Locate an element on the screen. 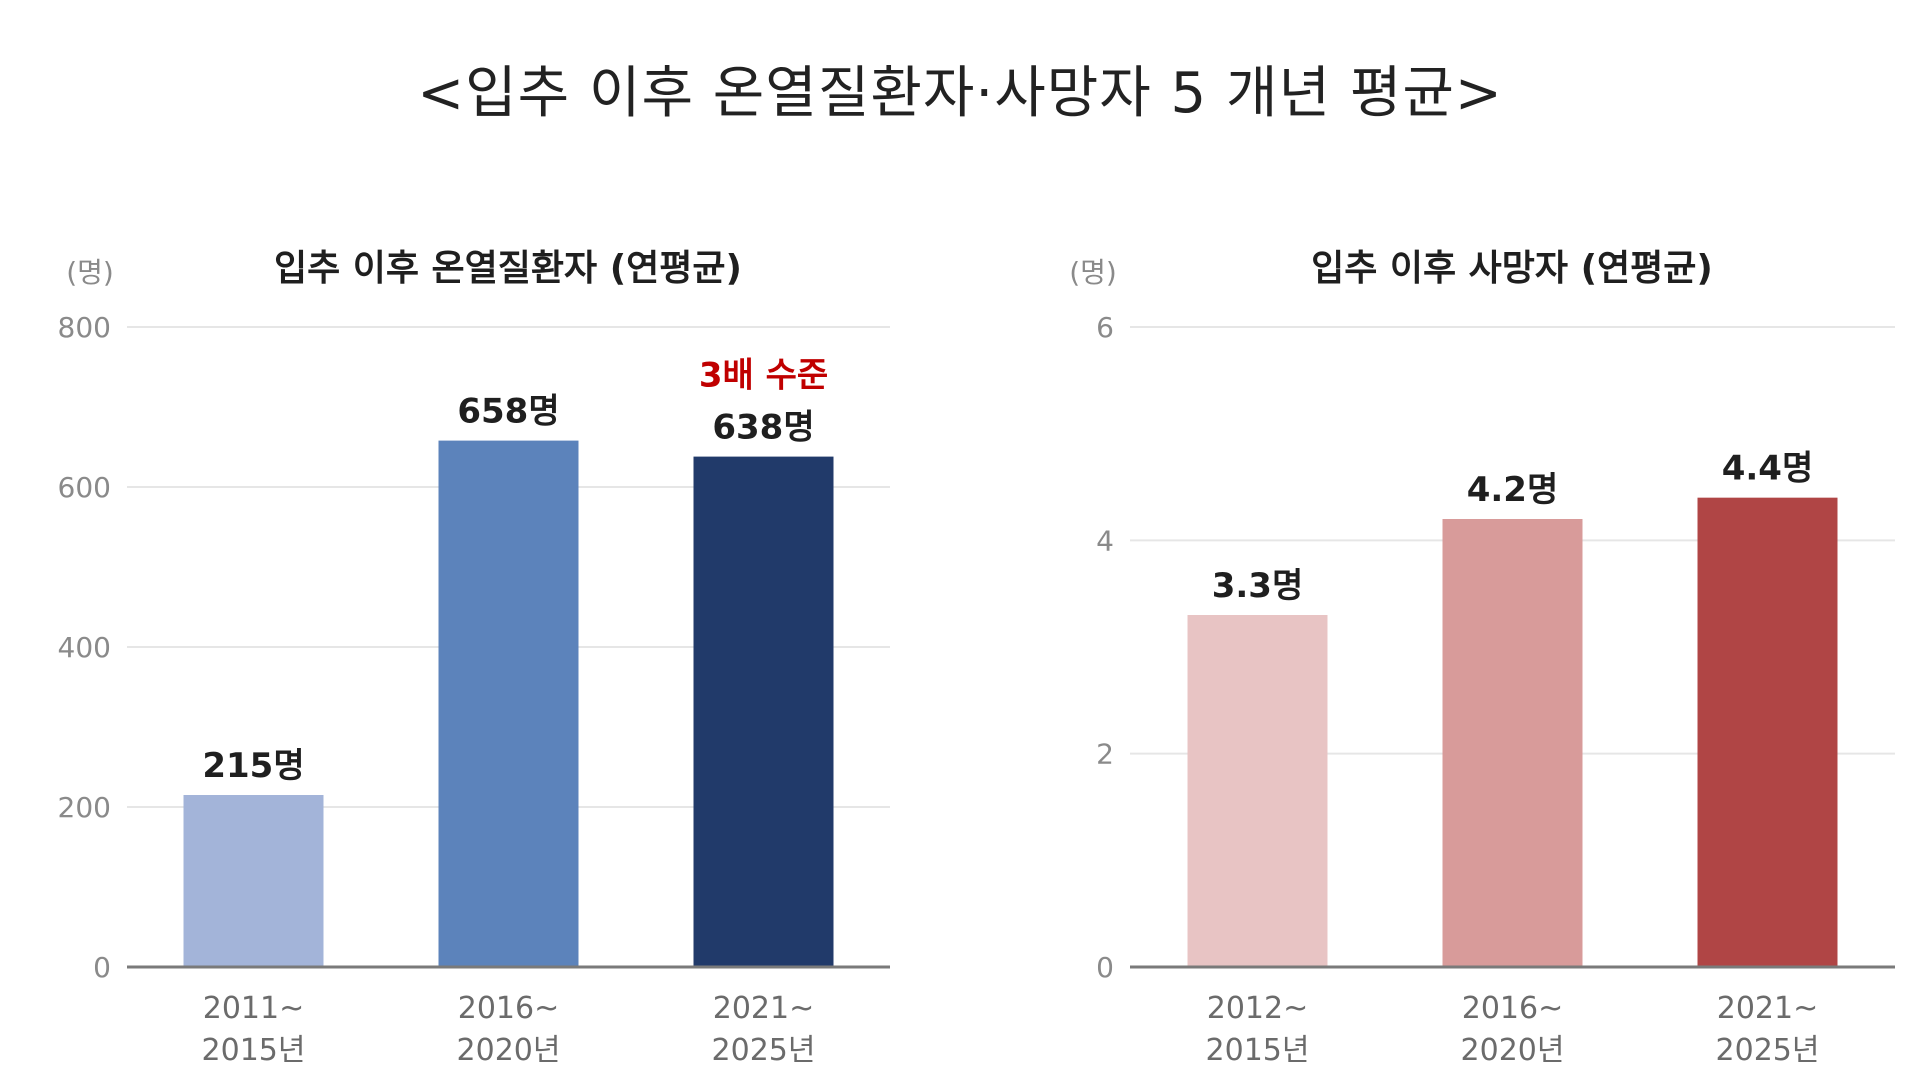  chart-0-x-tick-label: 2015년 is located at coordinates (254, 1050).